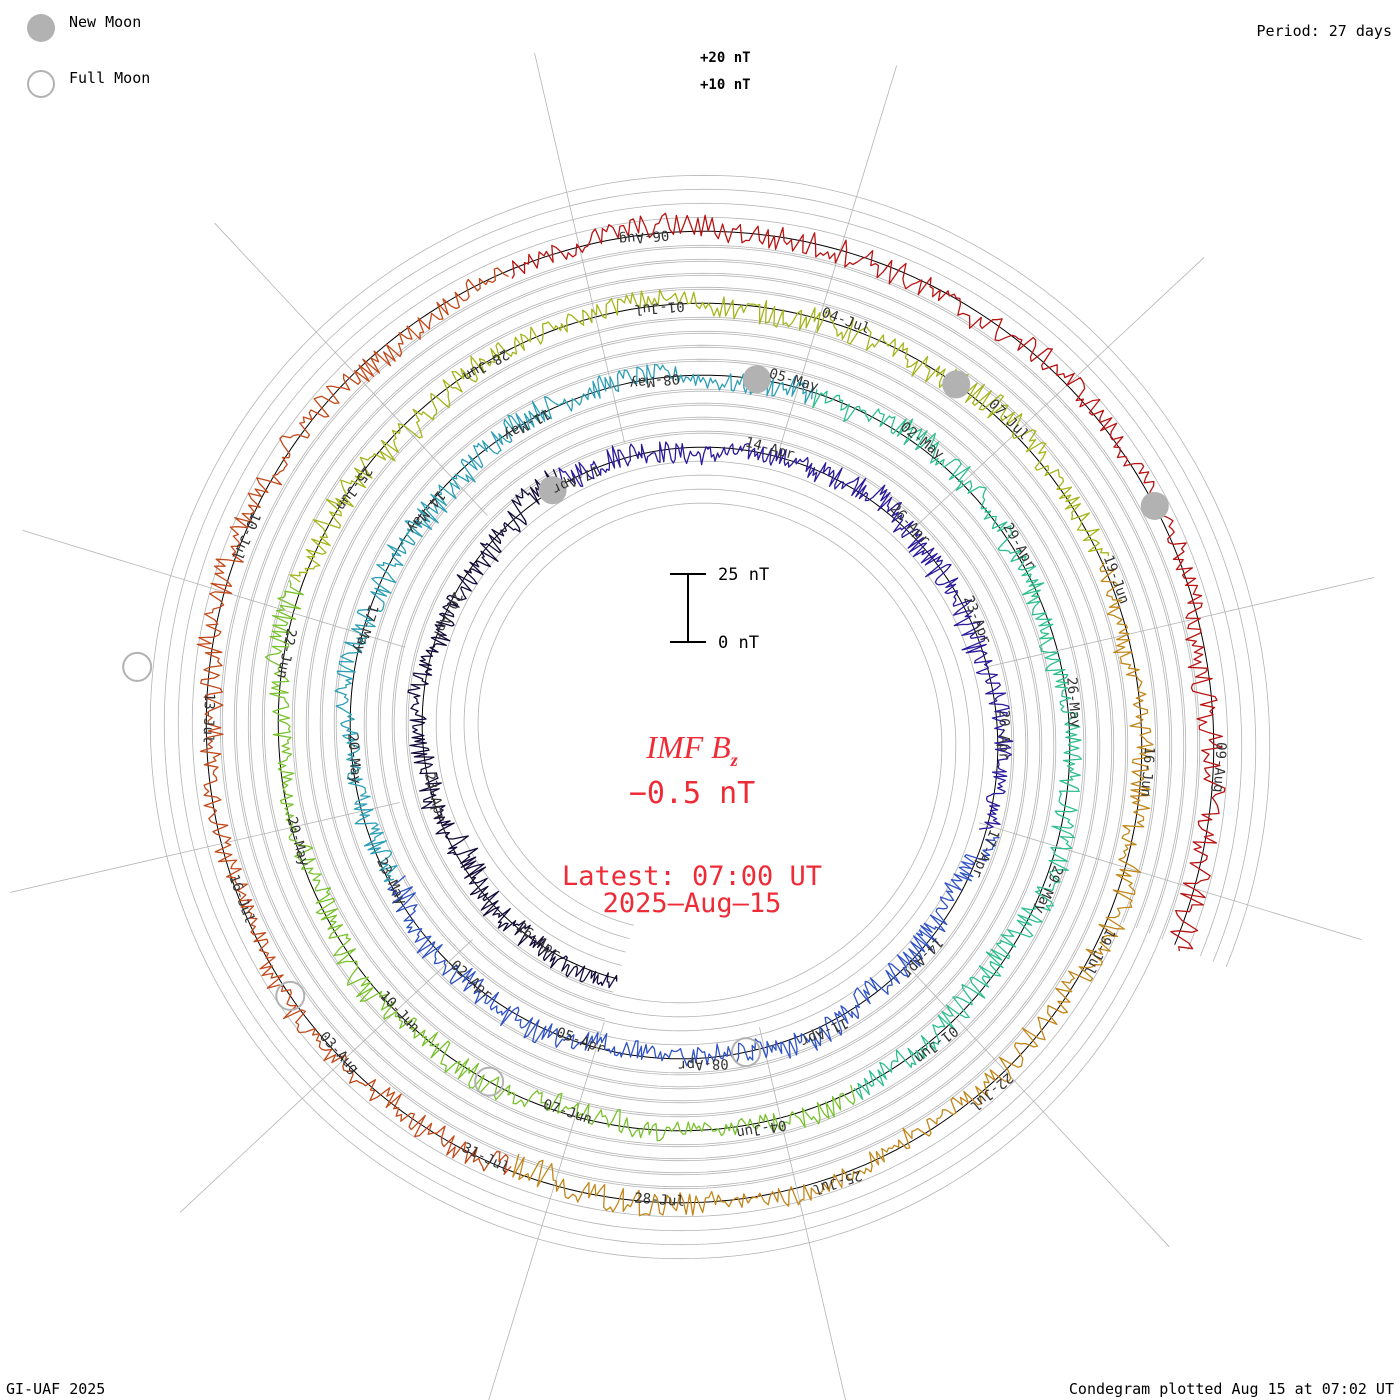 The height and width of the screenshot is (1400, 1400). I want to click on scale-bar-bottom-label: 0 nT, so click(738, 643).